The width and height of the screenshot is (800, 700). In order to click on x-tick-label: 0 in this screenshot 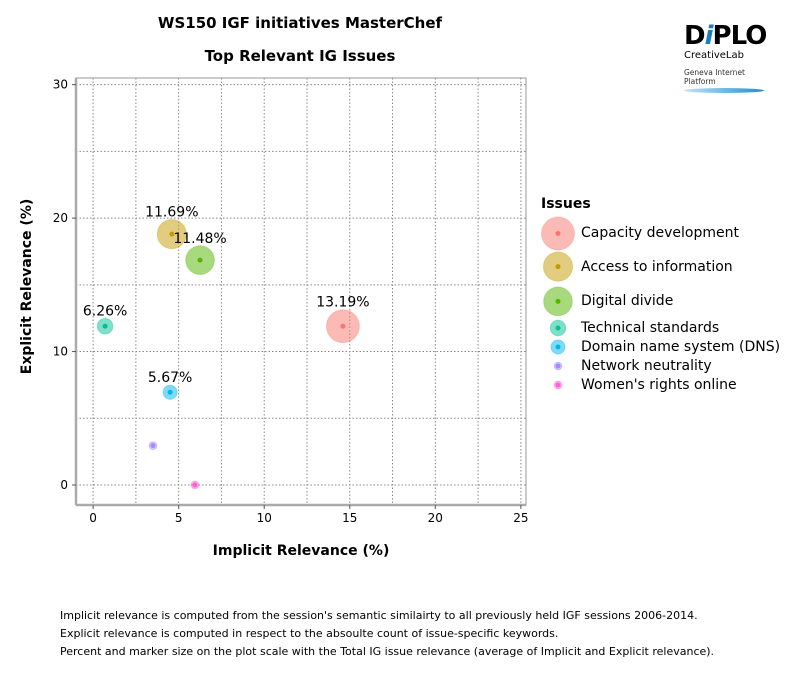, I will do `click(93, 518)`.